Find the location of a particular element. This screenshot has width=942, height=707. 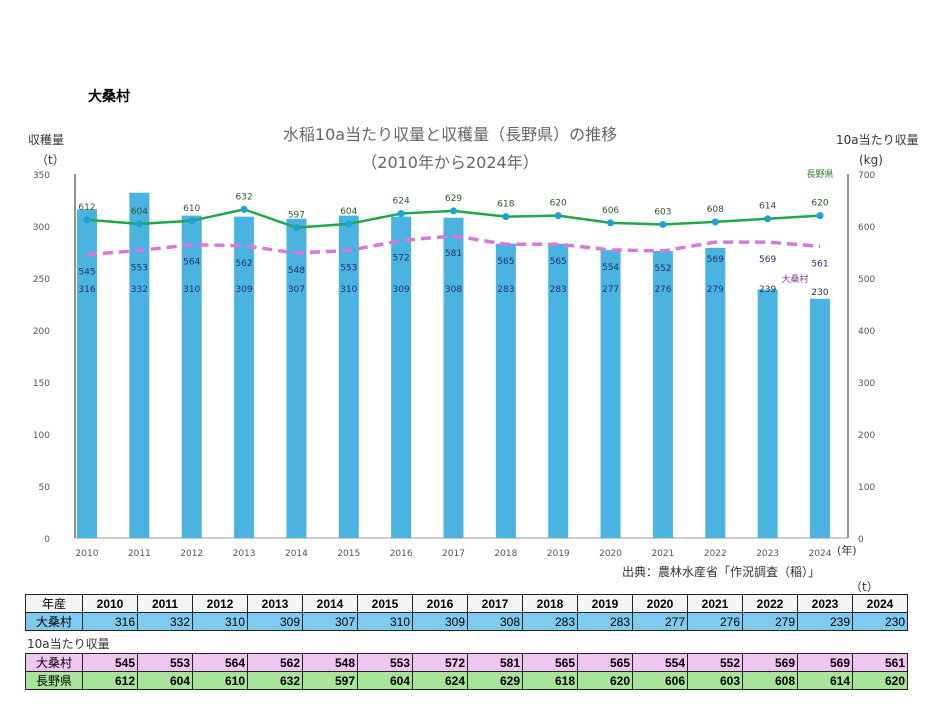

village-yield-data-label: 581 is located at coordinates (453, 254).